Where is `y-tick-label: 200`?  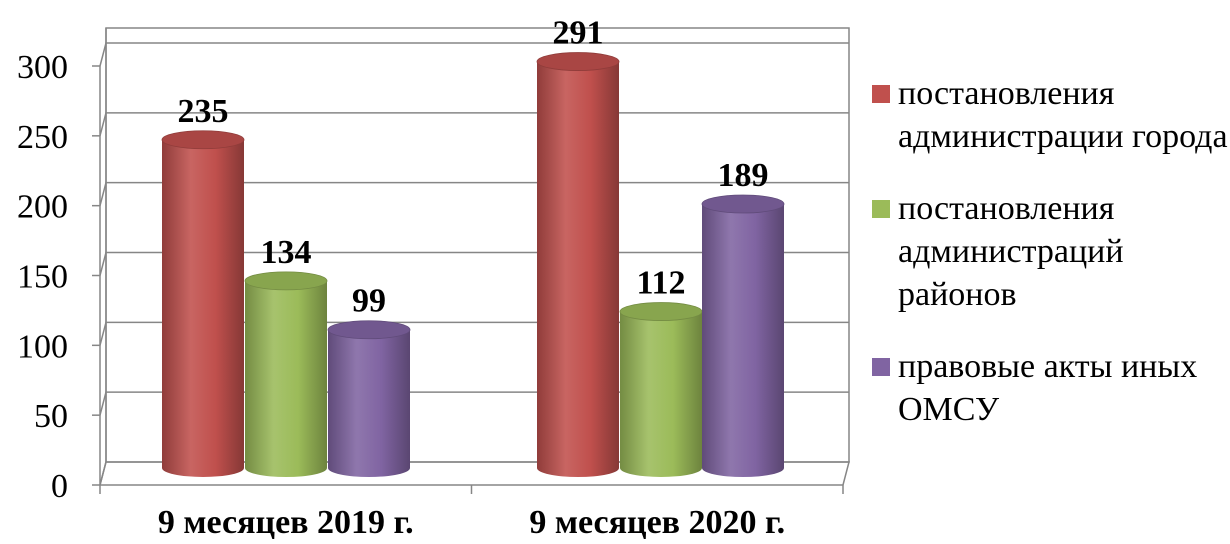 y-tick-label: 200 is located at coordinates (42, 207).